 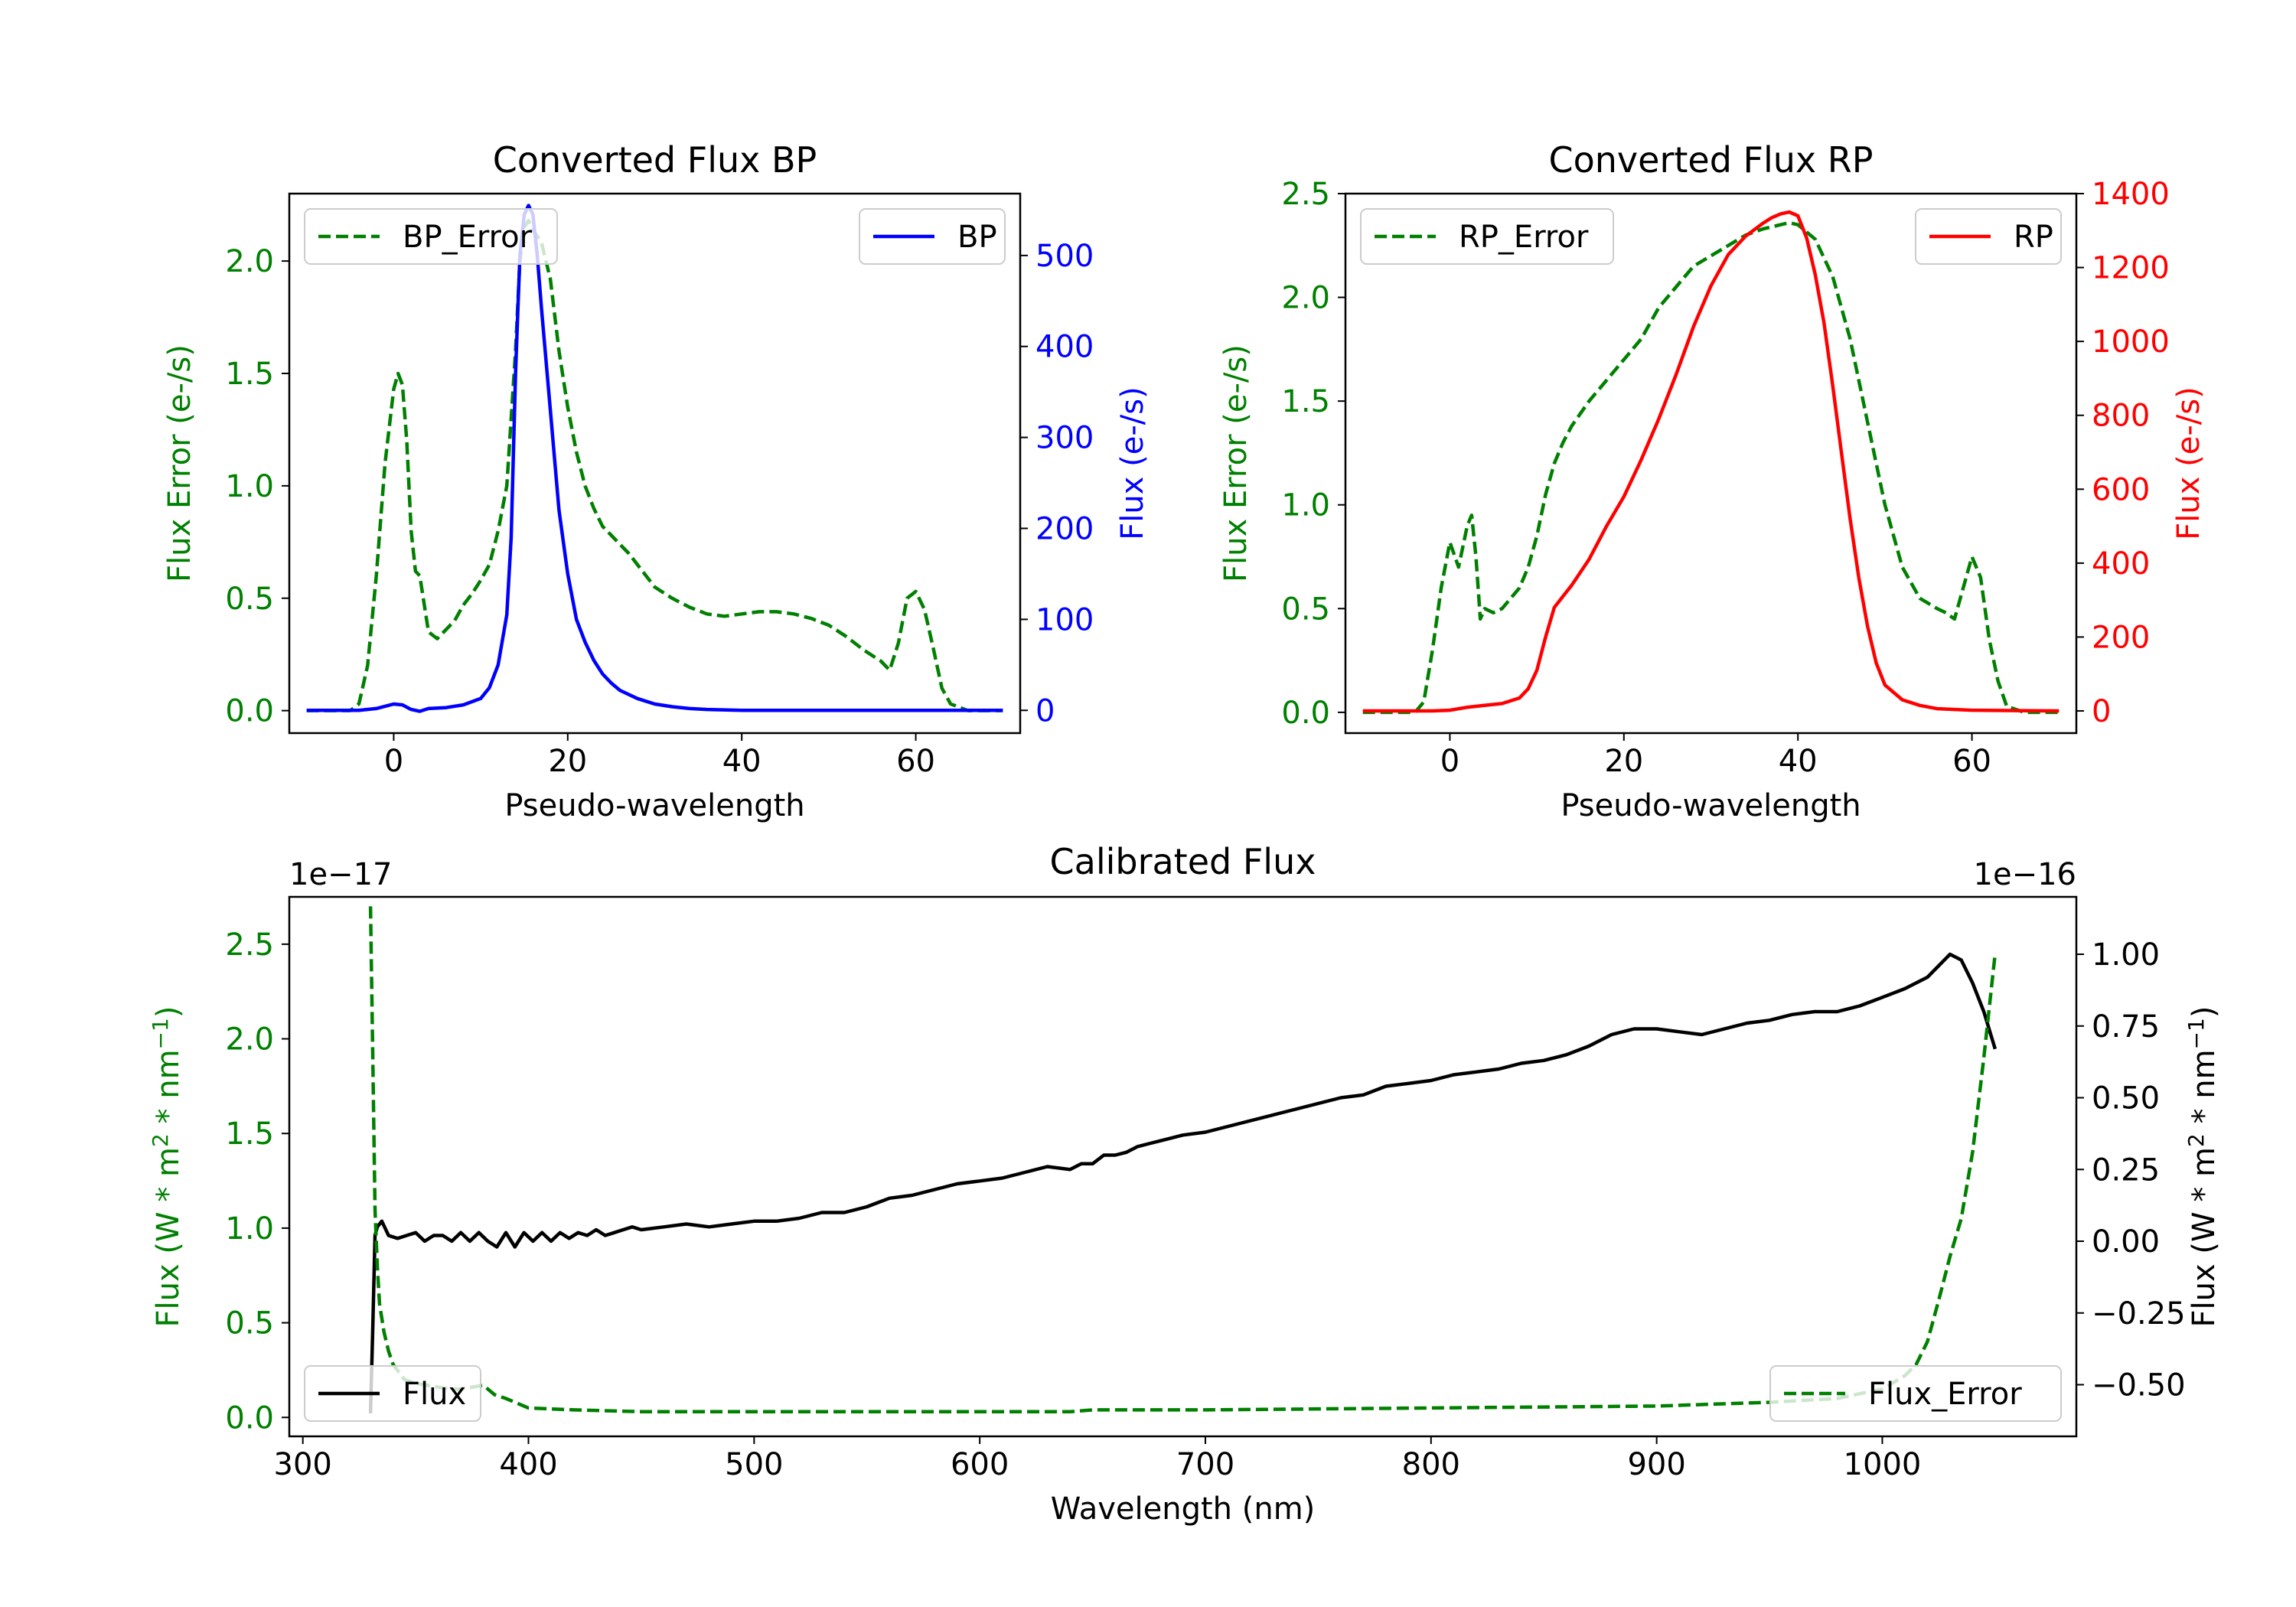 What do you see at coordinates (2131, 268) in the screenshot?
I see `right-tick-label: 1200` at bounding box center [2131, 268].